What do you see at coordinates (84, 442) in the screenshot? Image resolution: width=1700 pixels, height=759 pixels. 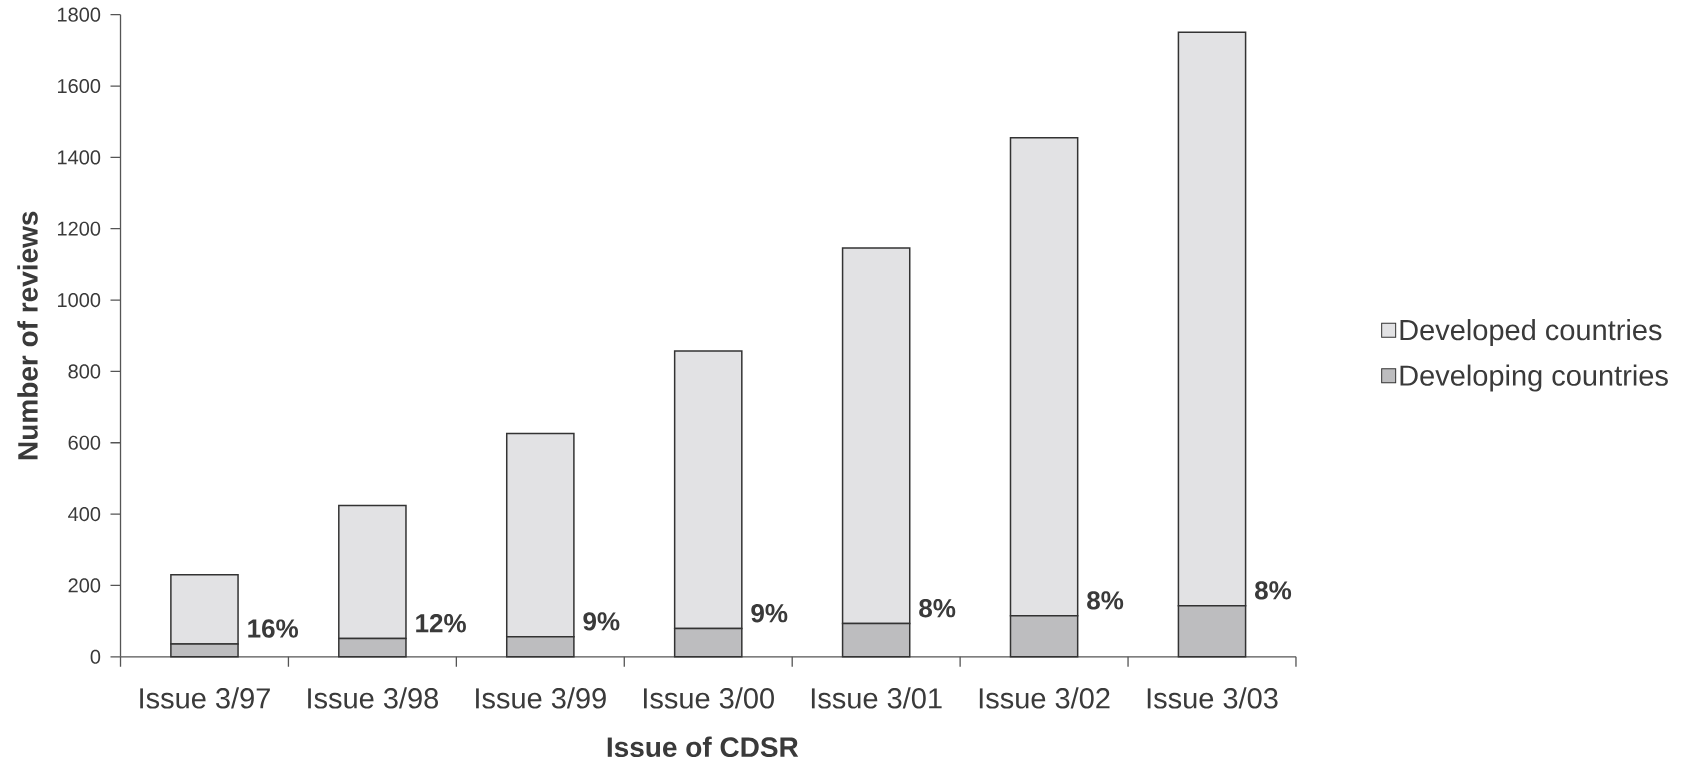 I see `y-tick-label: 600` at bounding box center [84, 442].